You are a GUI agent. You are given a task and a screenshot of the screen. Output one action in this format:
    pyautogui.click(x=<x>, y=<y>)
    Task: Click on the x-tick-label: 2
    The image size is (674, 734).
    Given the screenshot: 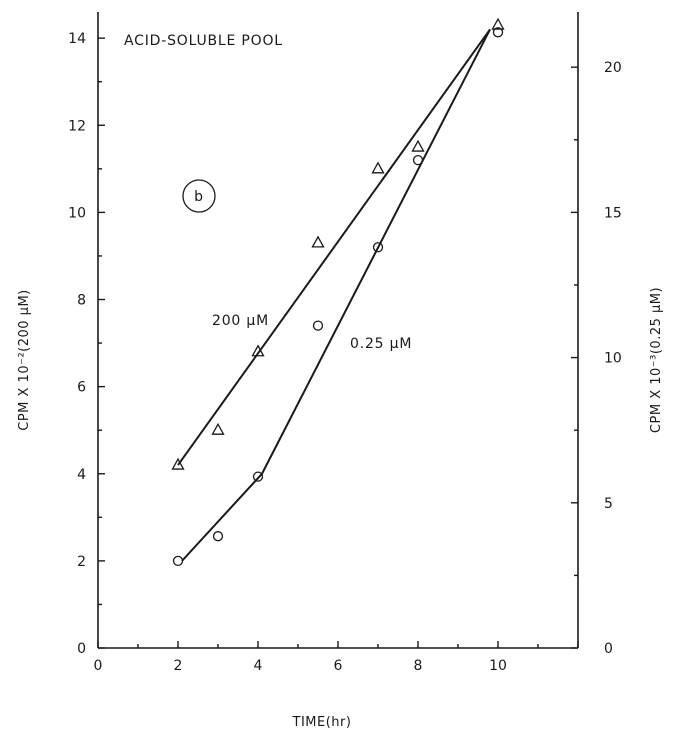 What is the action you would take?
    pyautogui.click(x=178, y=666)
    